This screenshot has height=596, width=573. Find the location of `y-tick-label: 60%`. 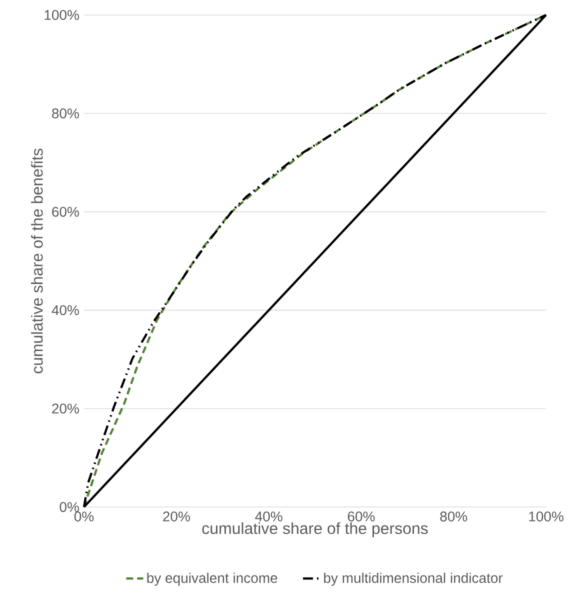

y-tick-label: 60% is located at coordinates (65, 211).